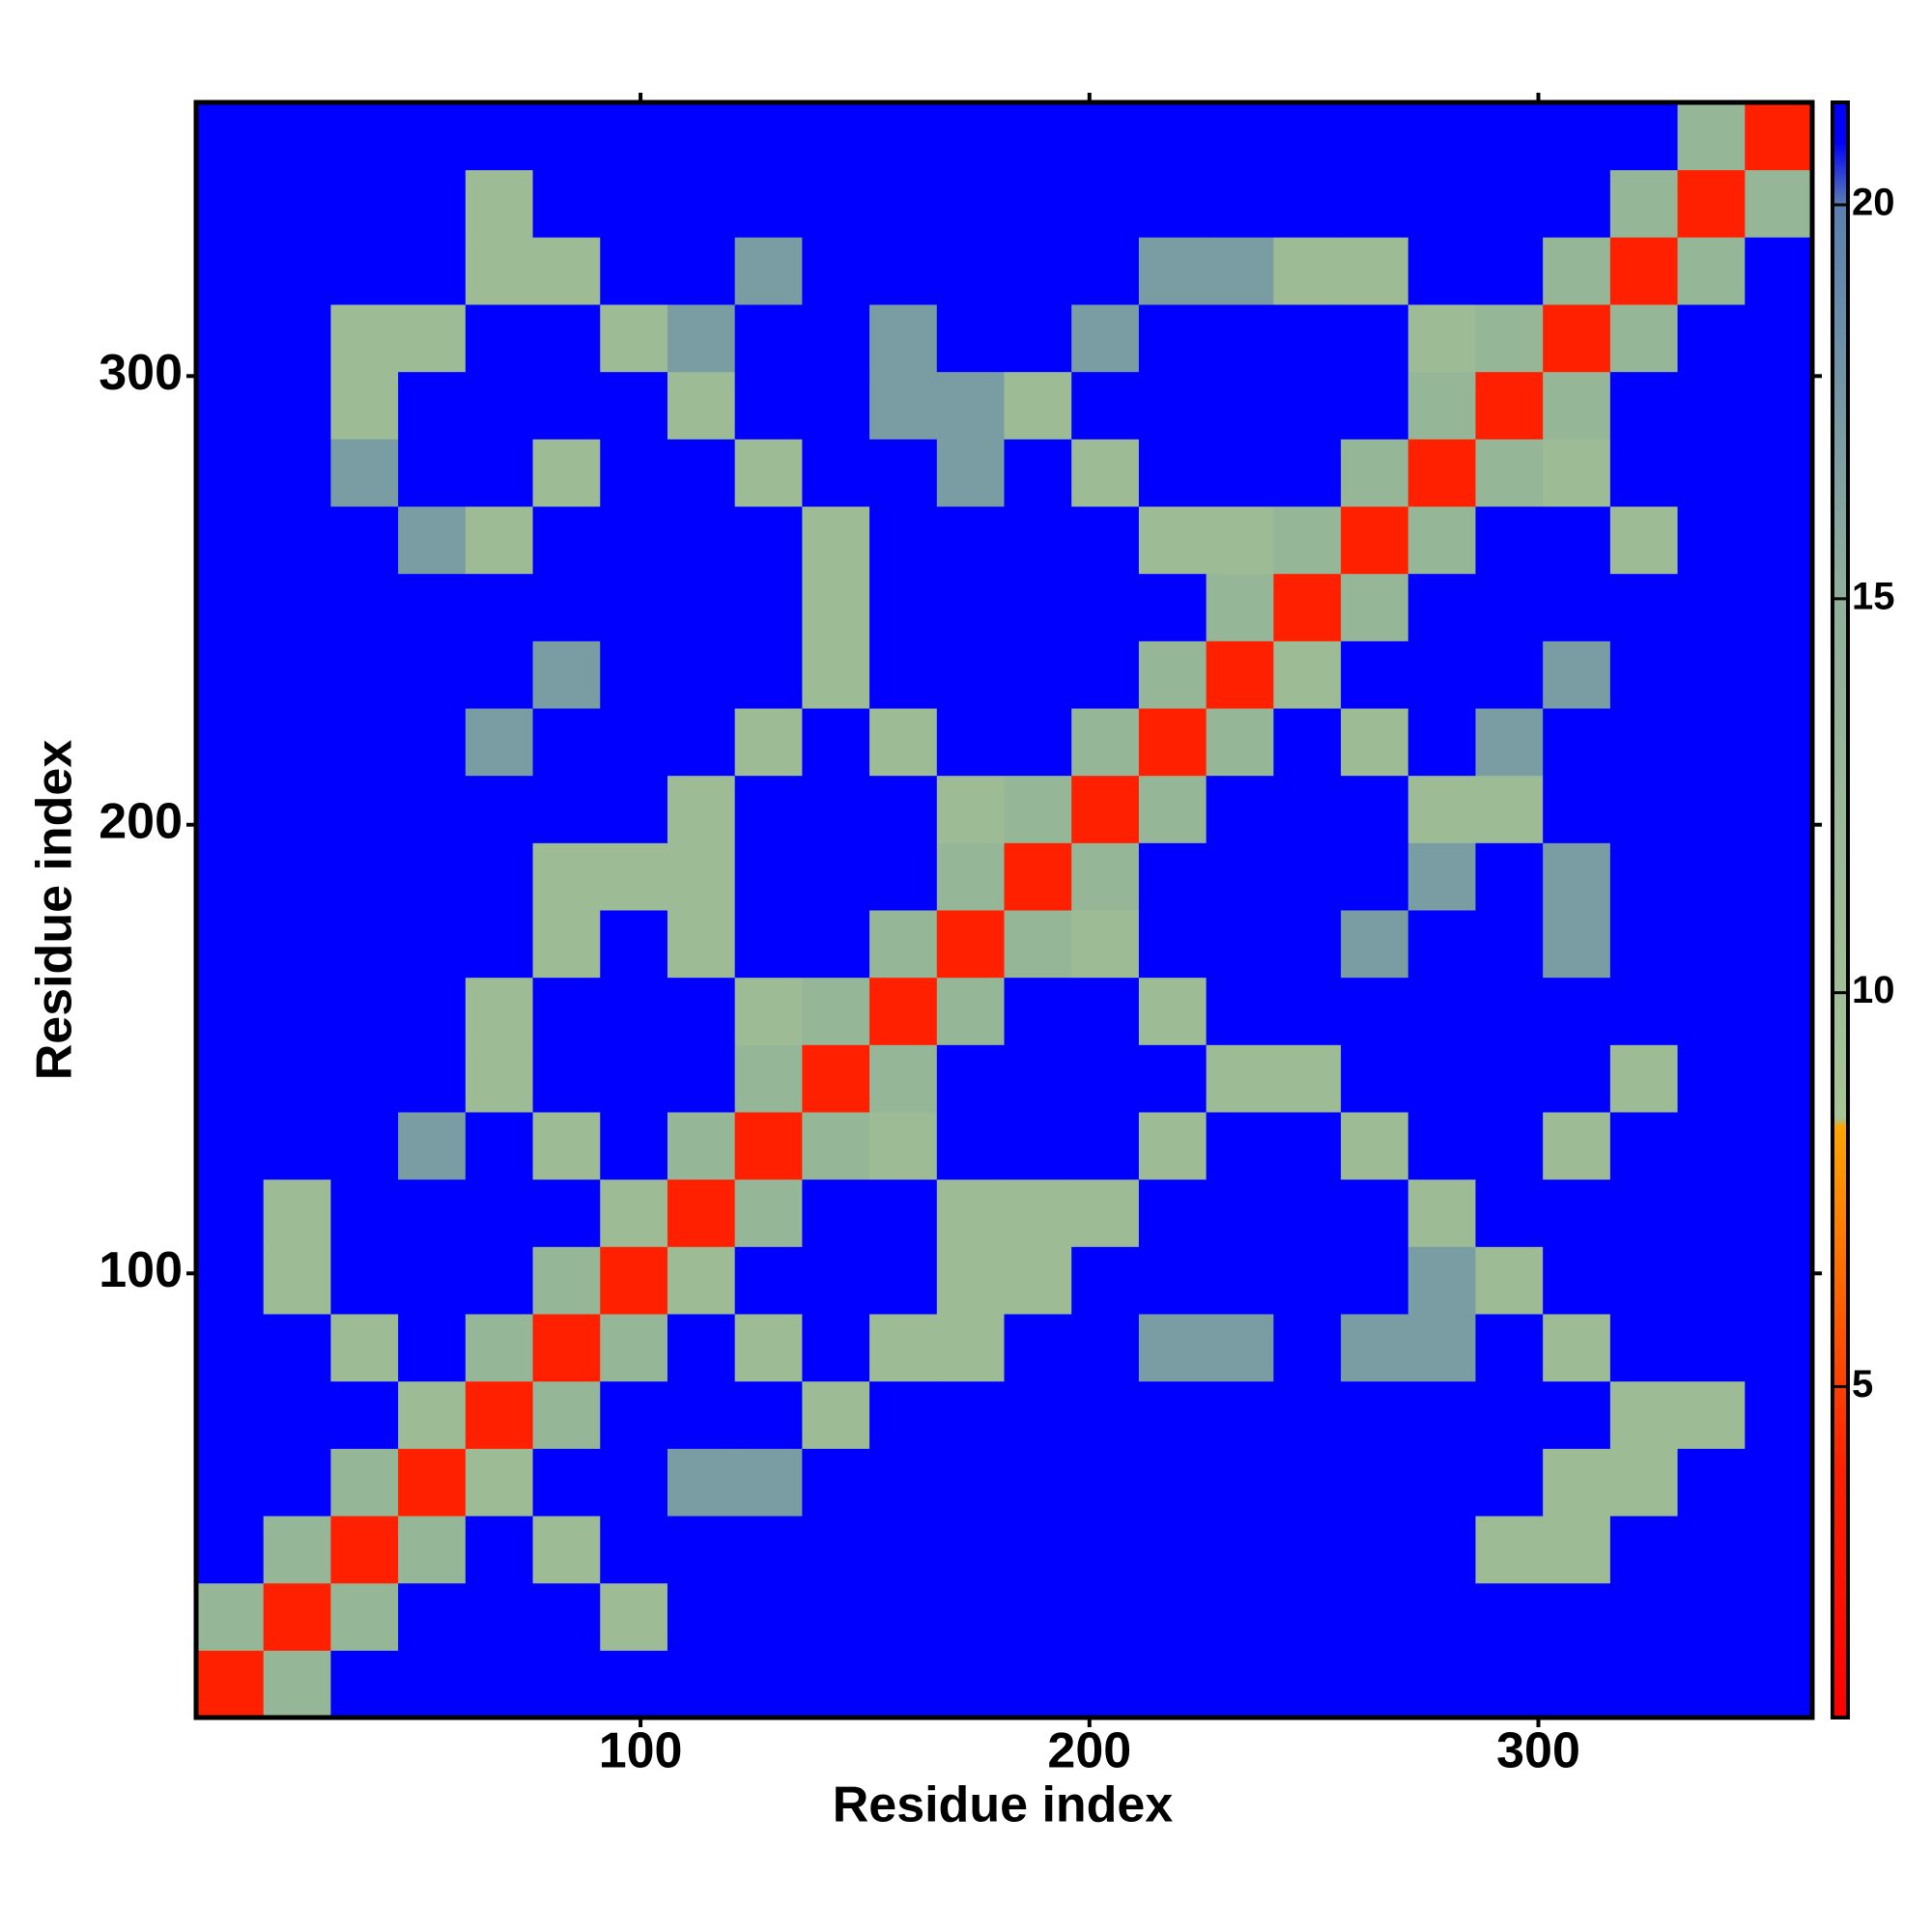 The width and height of the screenshot is (1932, 1932). What do you see at coordinates (1862, 1384) in the screenshot?
I see `colorbar-tick-label: 5` at bounding box center [1862, 1384].